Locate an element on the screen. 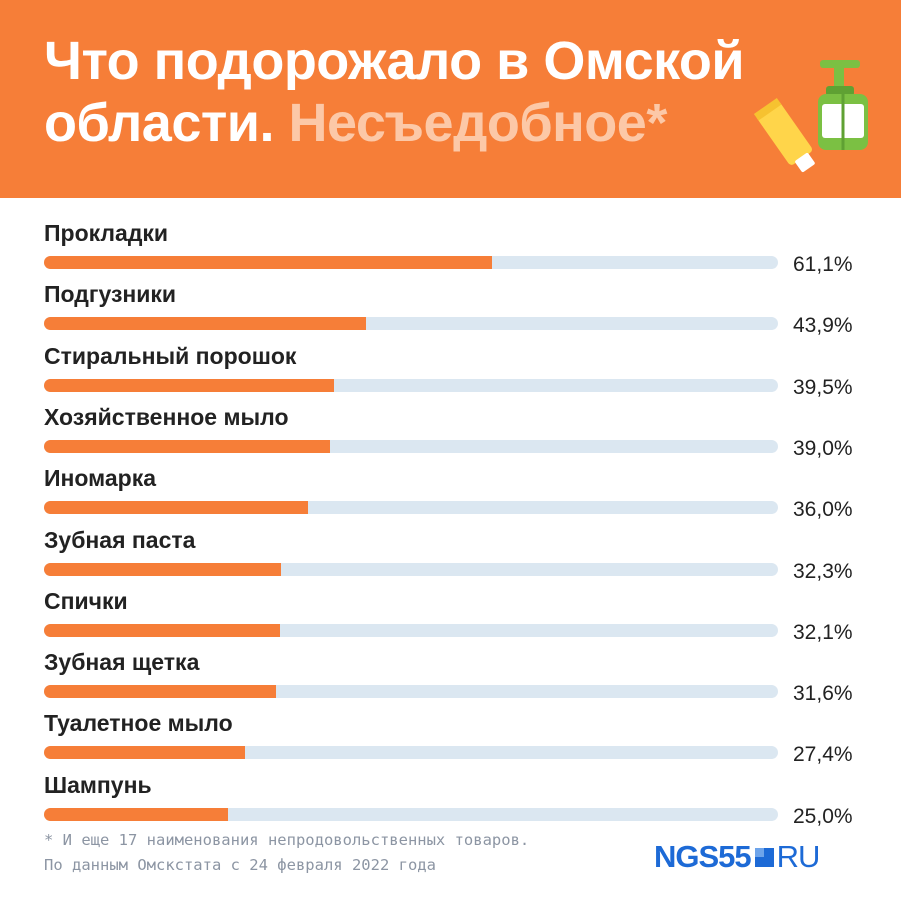 Image resolution: width=901 pixels, height=900 pixels. category-label: Зубная щетка is located at coordinates (122, 662).